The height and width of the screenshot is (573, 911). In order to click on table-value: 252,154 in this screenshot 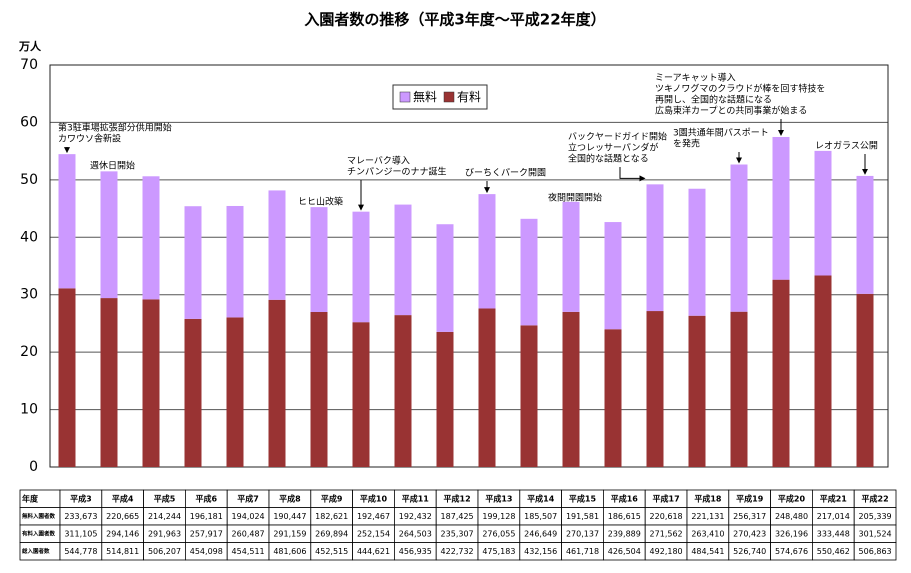, I will do `click(373, 533)`.